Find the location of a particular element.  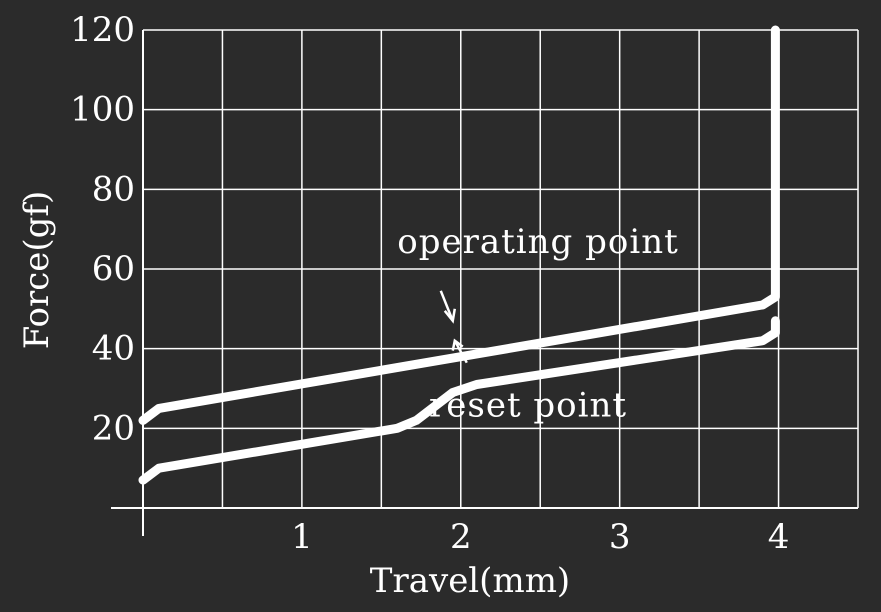

x-tick-label: 2 is located at coordinates (461, 537).